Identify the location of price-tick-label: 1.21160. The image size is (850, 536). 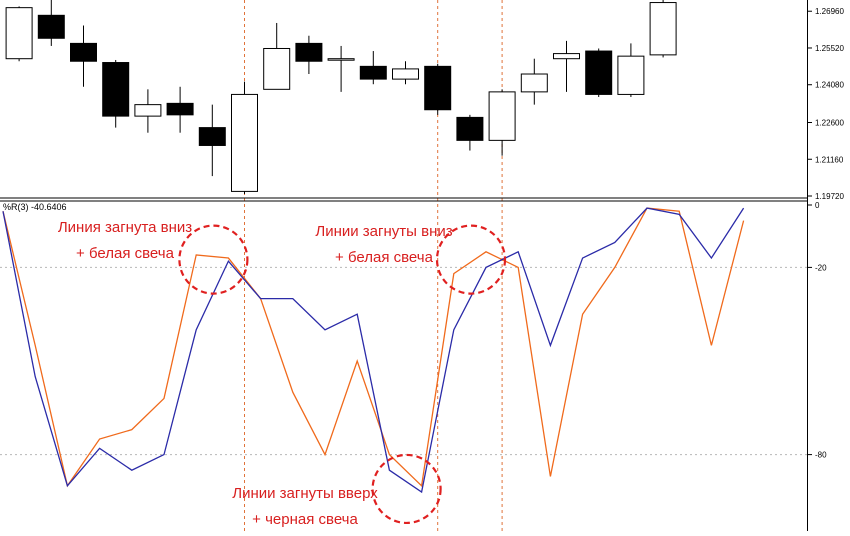
(829, 159).